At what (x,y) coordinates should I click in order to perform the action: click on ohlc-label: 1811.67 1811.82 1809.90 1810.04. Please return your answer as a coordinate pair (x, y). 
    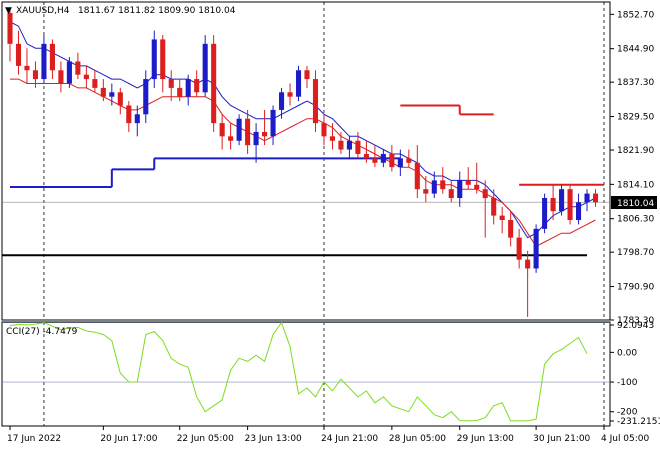
    Looking at the image, I should click on (157, 11).